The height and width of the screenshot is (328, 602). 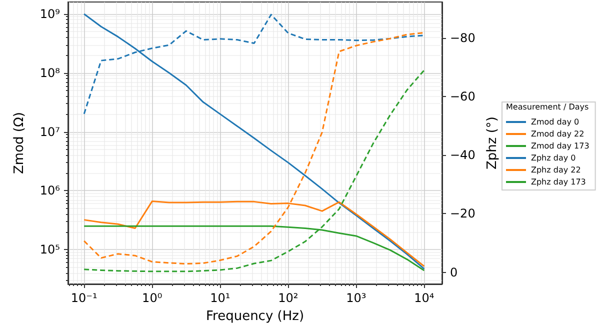 What do you see at coordinates (50, 131) in the screenshot?
I see `y-tick-label: 10⁷` at bounding box center [50, 131].